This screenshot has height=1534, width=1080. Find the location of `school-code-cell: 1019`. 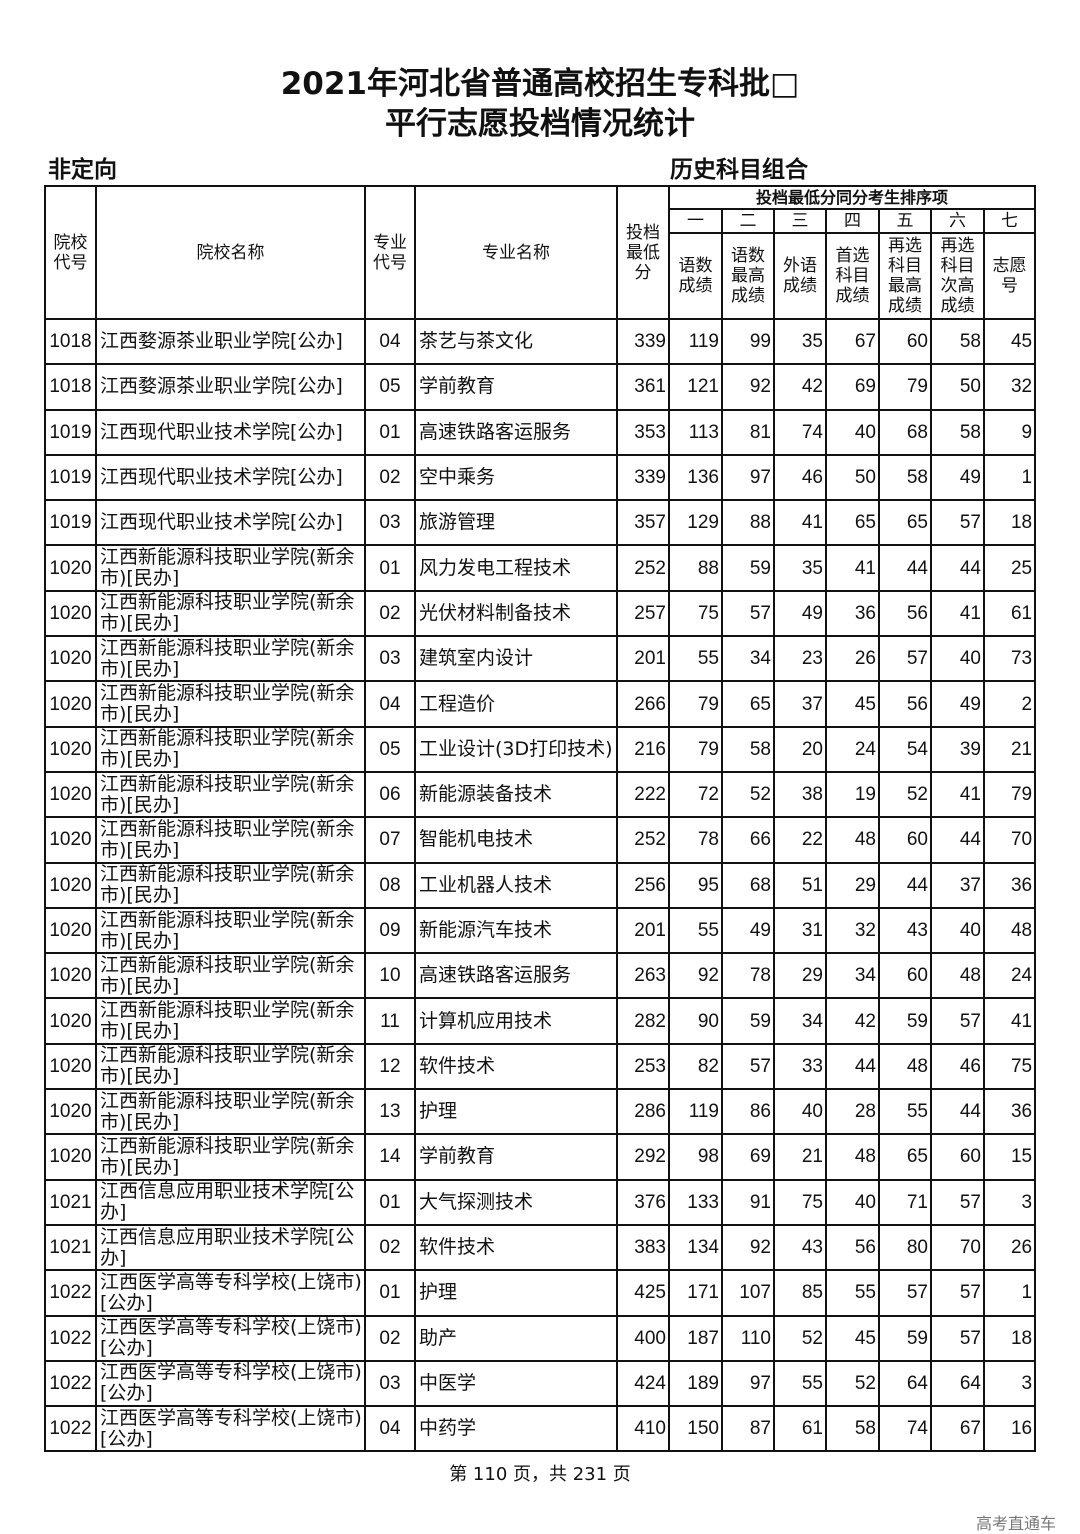

school-code-cell: 1019 is located at coordinates (70, 432).